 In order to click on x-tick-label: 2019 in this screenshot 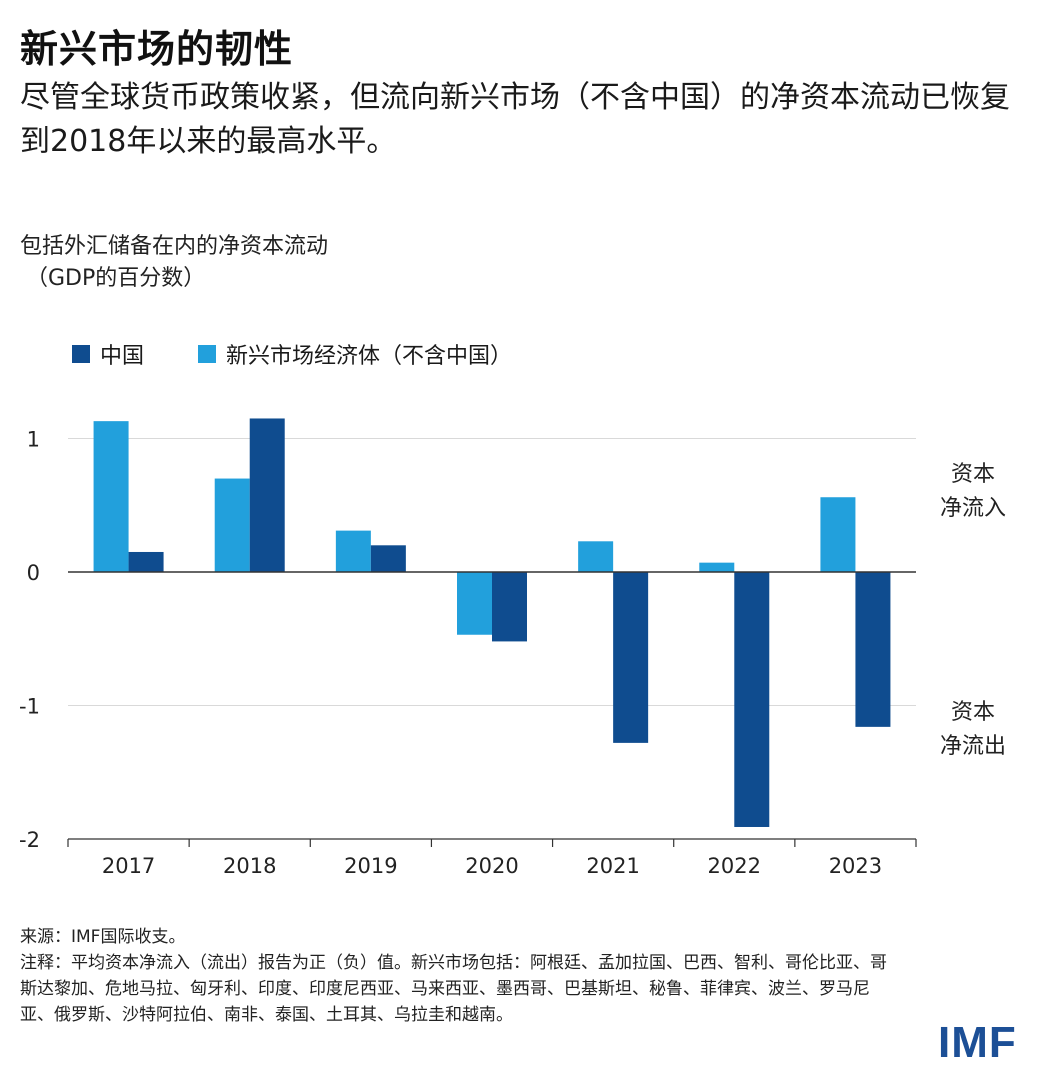, I will do `click(370, 866)`.